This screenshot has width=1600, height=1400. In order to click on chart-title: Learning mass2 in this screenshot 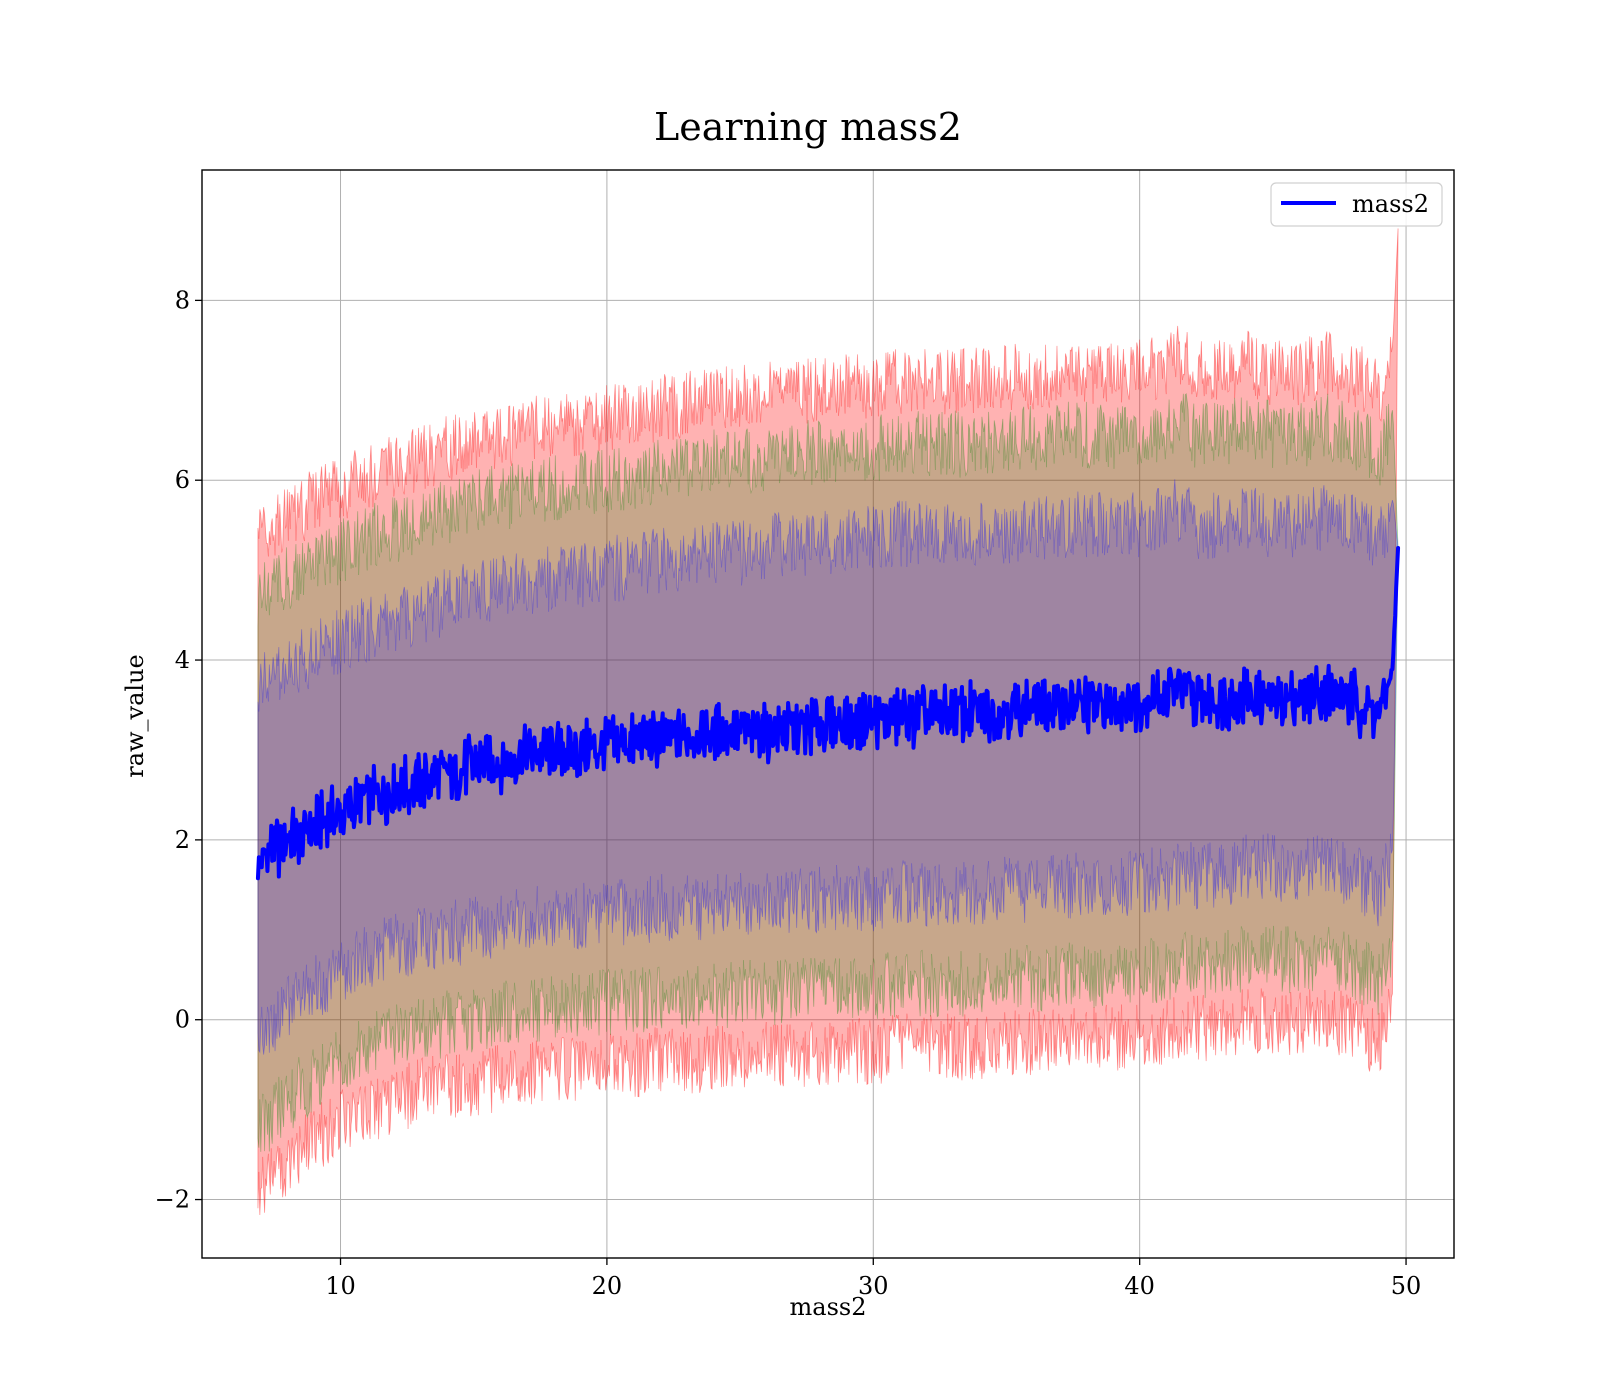, I will do `click(808, 127)`.